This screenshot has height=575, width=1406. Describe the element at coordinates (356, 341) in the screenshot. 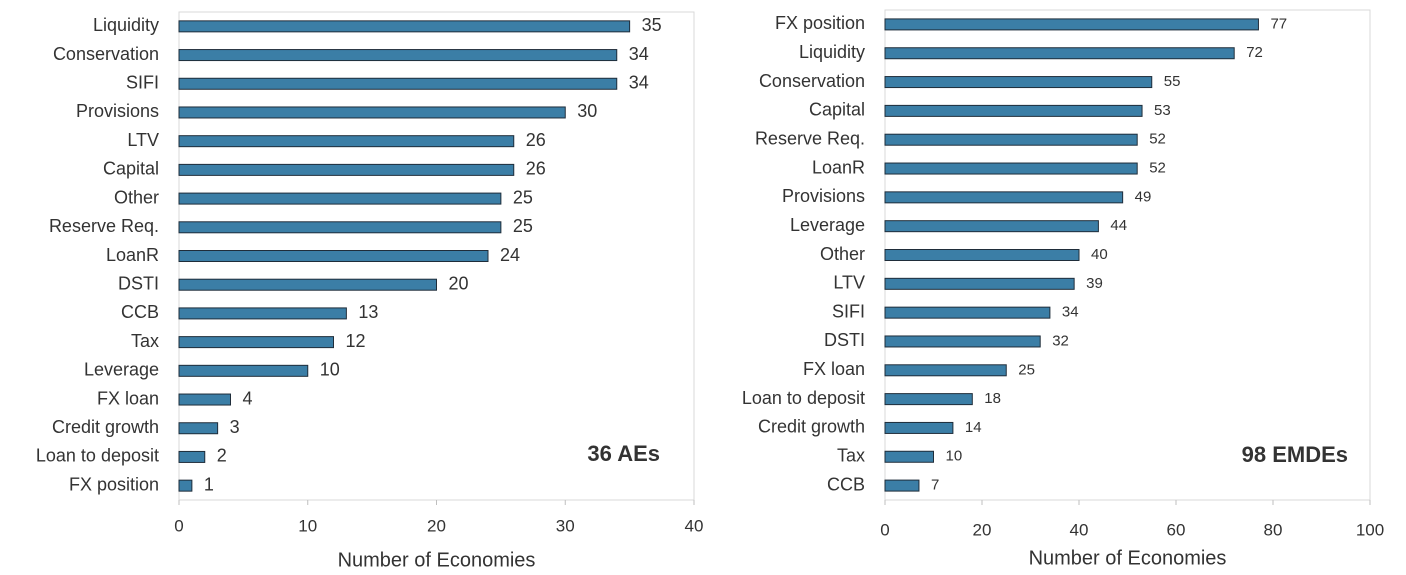

I see `value-label: 12` at that location.